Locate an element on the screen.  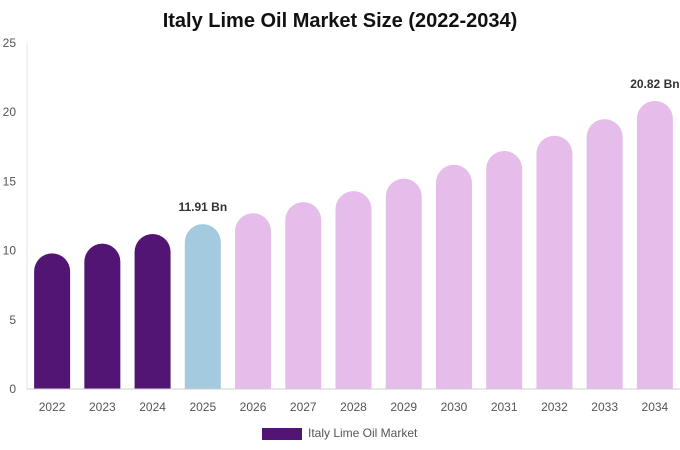
bar-2026 is located at coordinates (253, 301).